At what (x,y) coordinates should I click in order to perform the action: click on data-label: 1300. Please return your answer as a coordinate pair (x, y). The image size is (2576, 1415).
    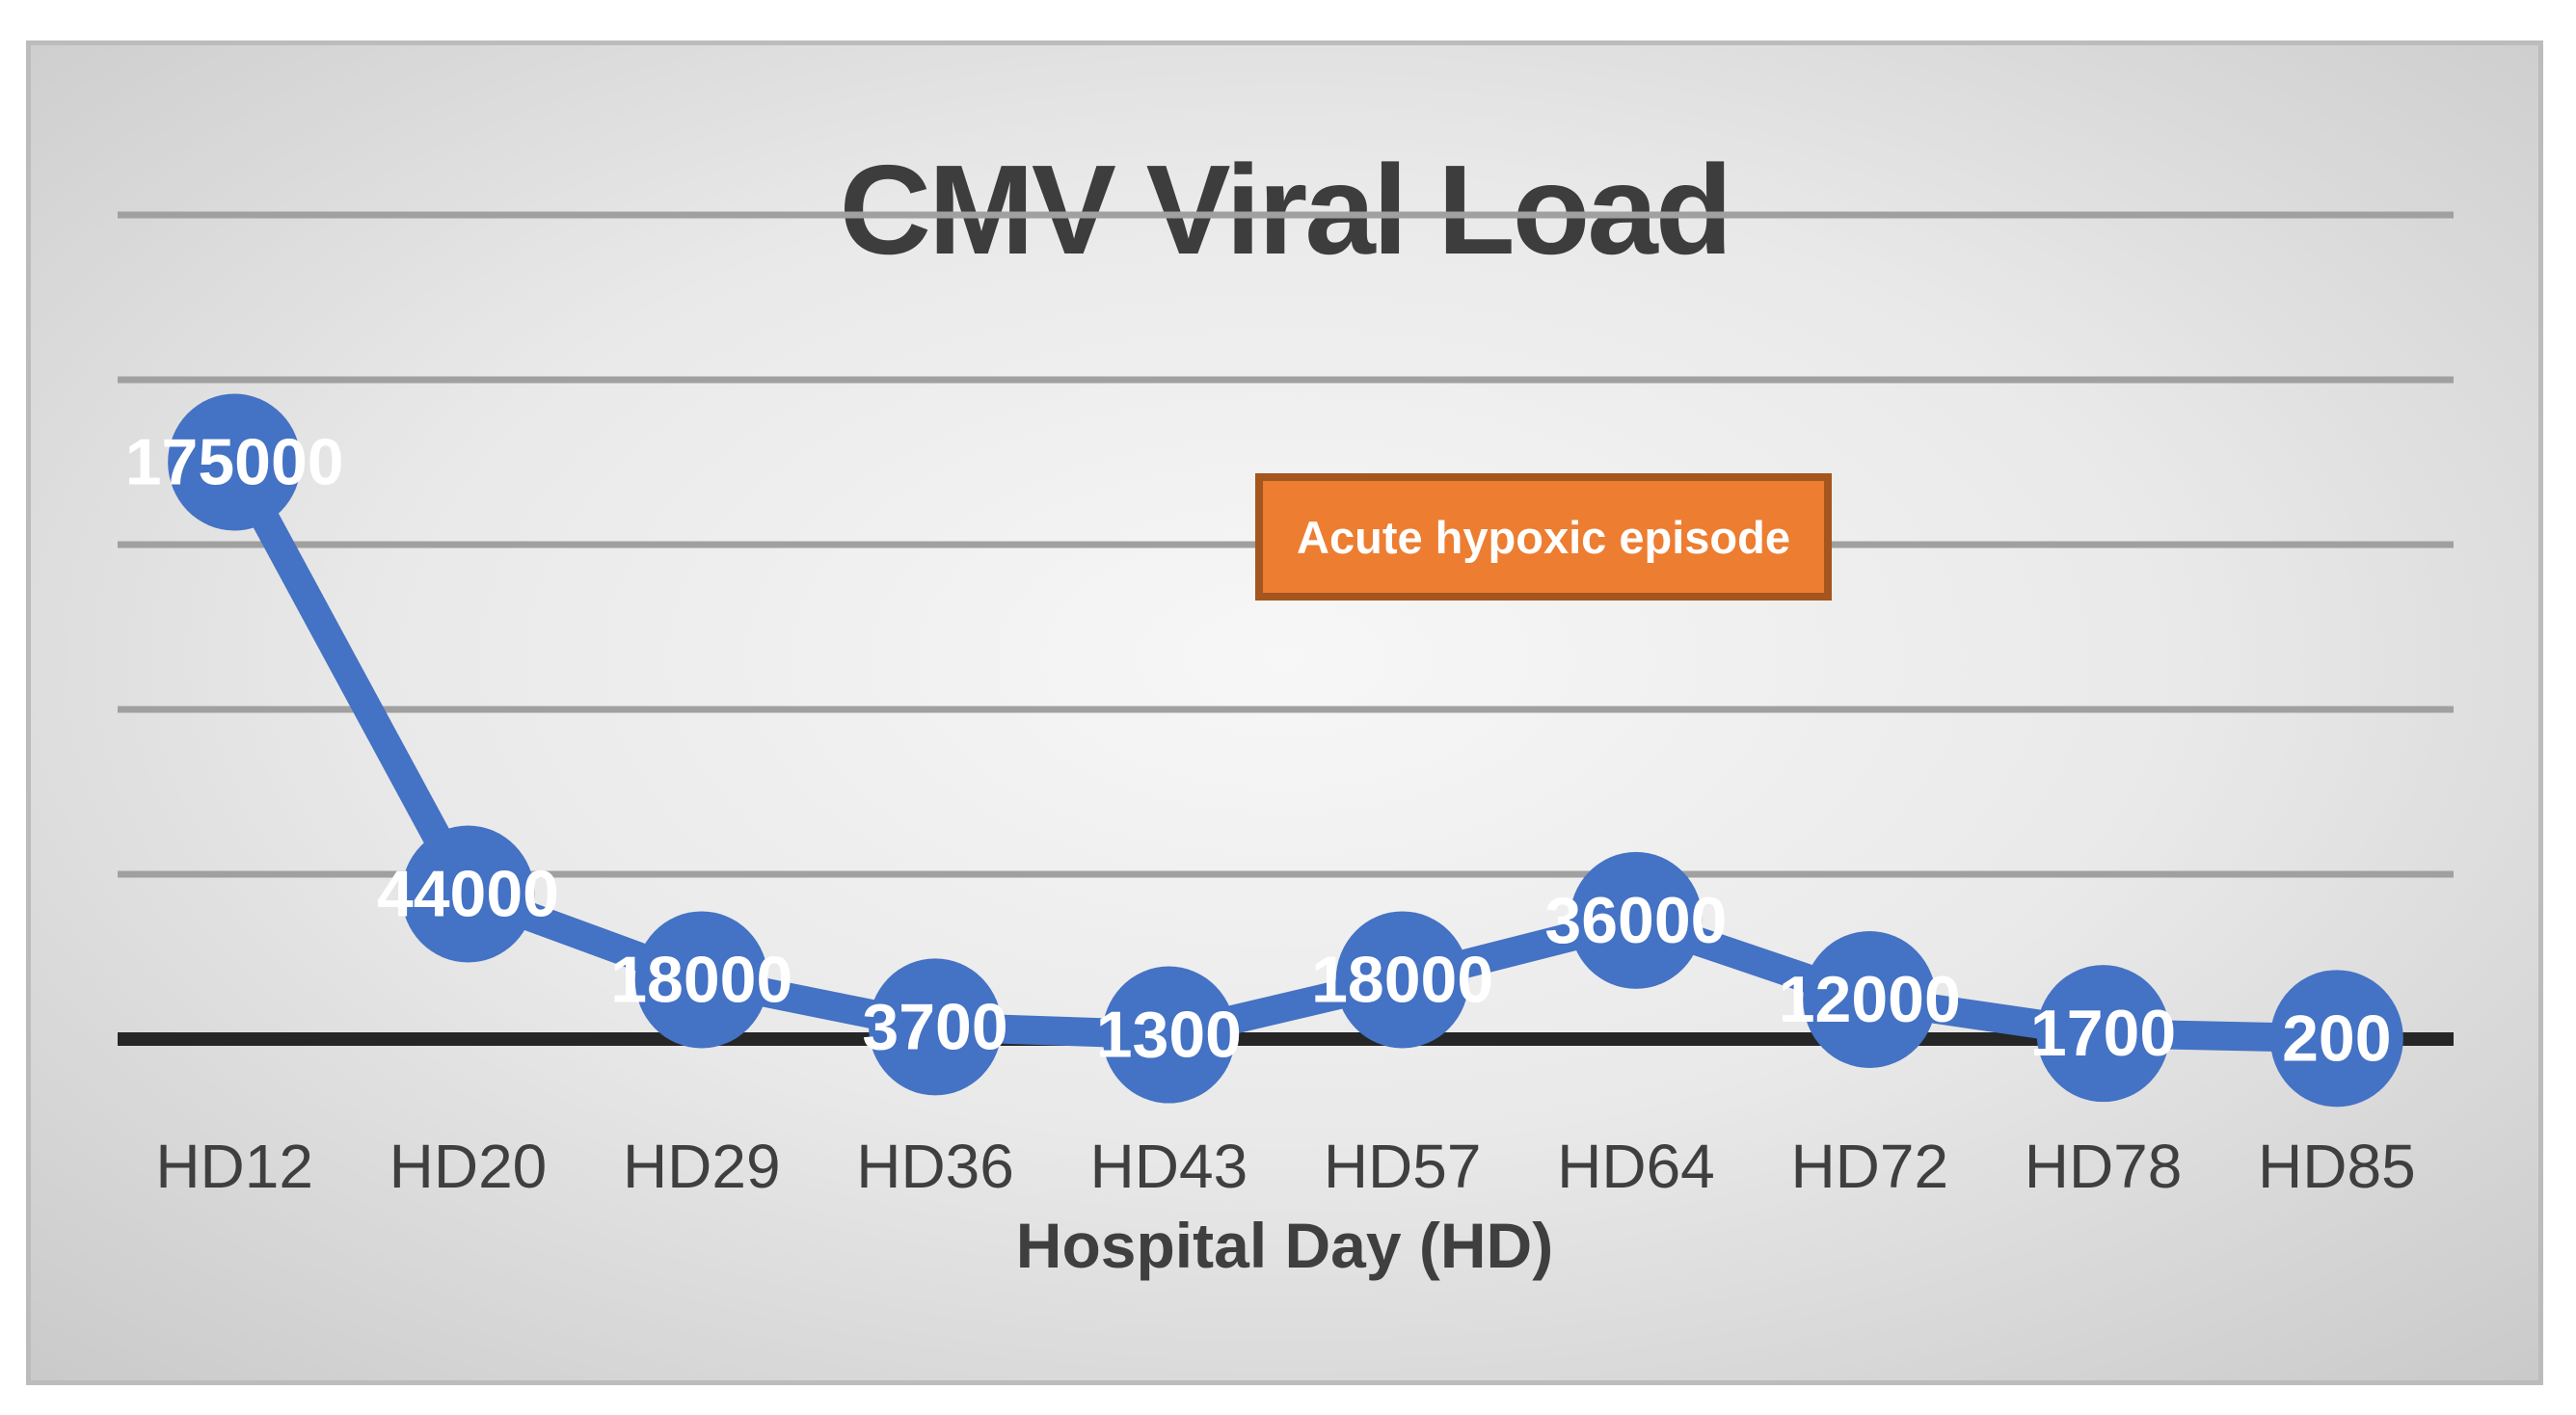
    Looking at the image, I should click on (1169, 1035).